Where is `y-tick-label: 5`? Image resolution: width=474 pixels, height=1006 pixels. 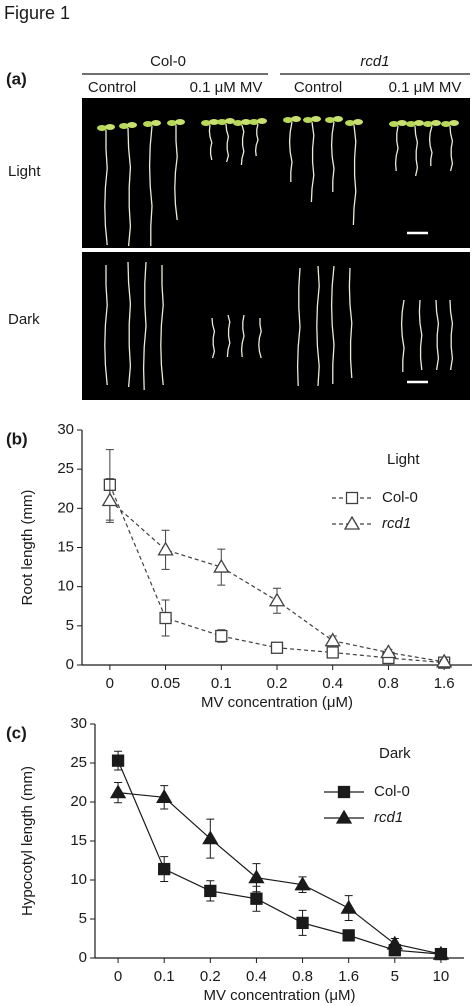
y-tick-label: 5 is located at coordinates (83, 918).